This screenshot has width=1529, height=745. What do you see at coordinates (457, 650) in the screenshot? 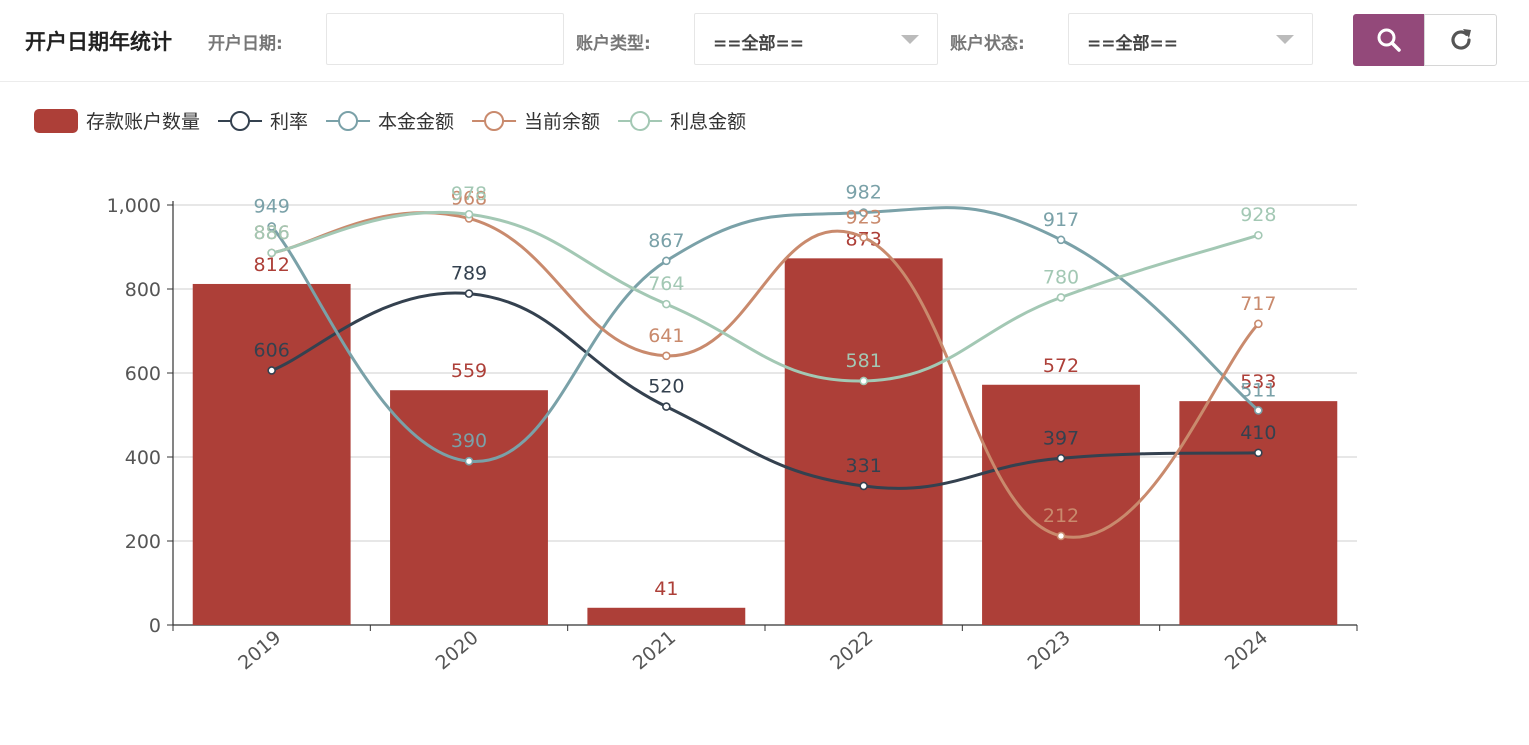
I see `x-tick-label: 2020` at bounding box center [457, 650].